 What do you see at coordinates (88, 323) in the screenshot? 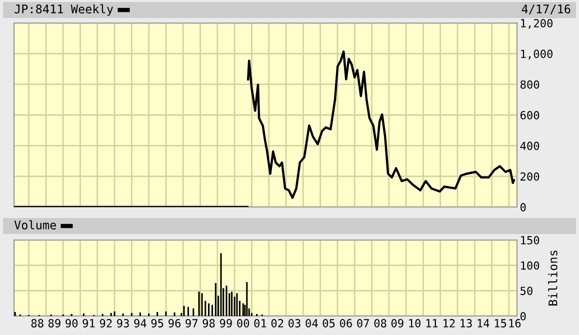
I see `x-tick-label: 91` at bounding box center [88, 323].